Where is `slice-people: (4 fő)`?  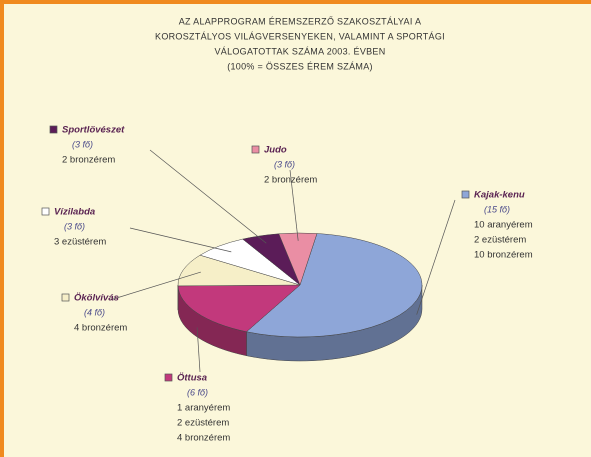
slice-people: (4 fő) is located at coordinates (94, 312).